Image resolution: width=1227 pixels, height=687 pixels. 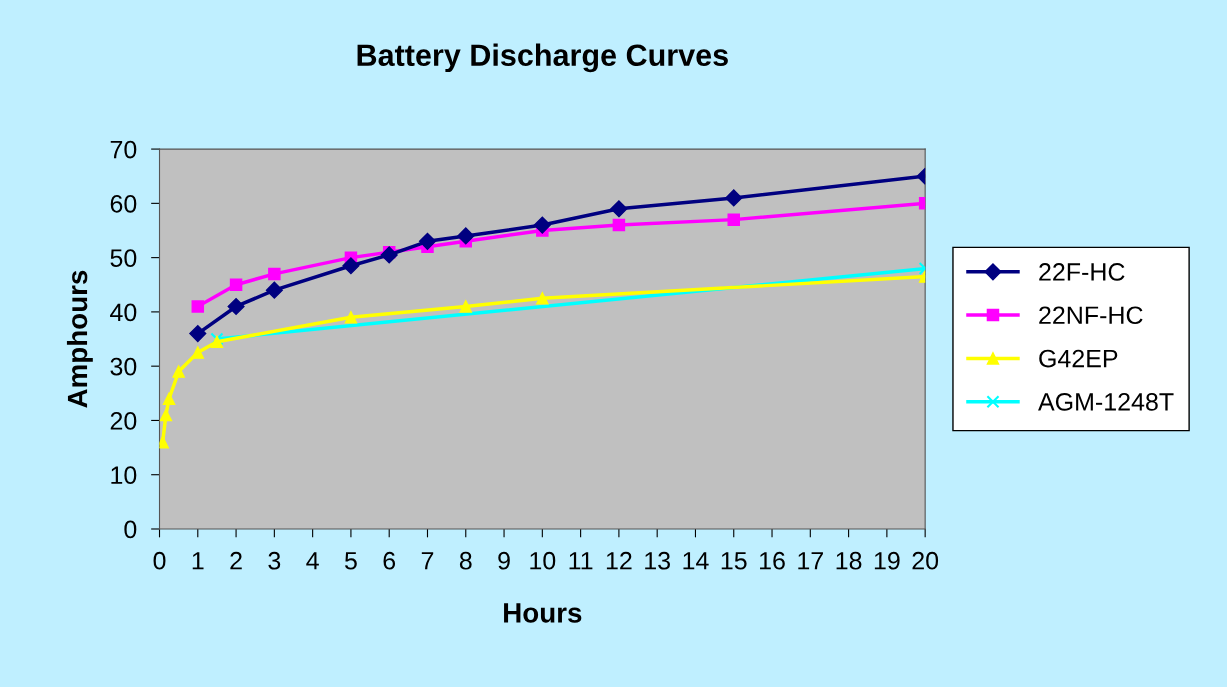 What do you see at coordinates (198, 561) in the screenshot?
I see `x-tick-label: 1` at bounding box center [198, 561].